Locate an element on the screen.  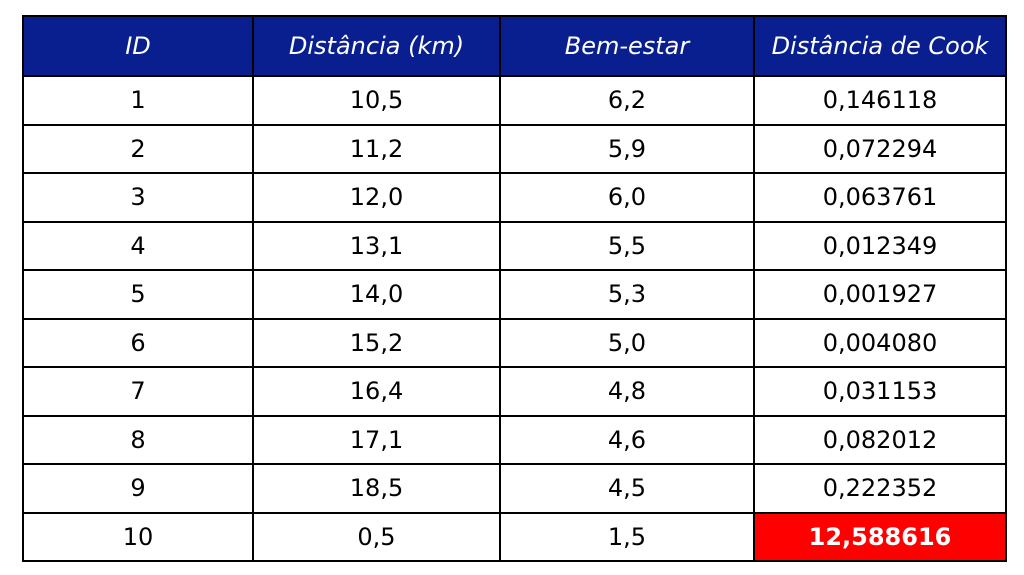
cell-distance: 10,5 is located at coordinates (376, 100).